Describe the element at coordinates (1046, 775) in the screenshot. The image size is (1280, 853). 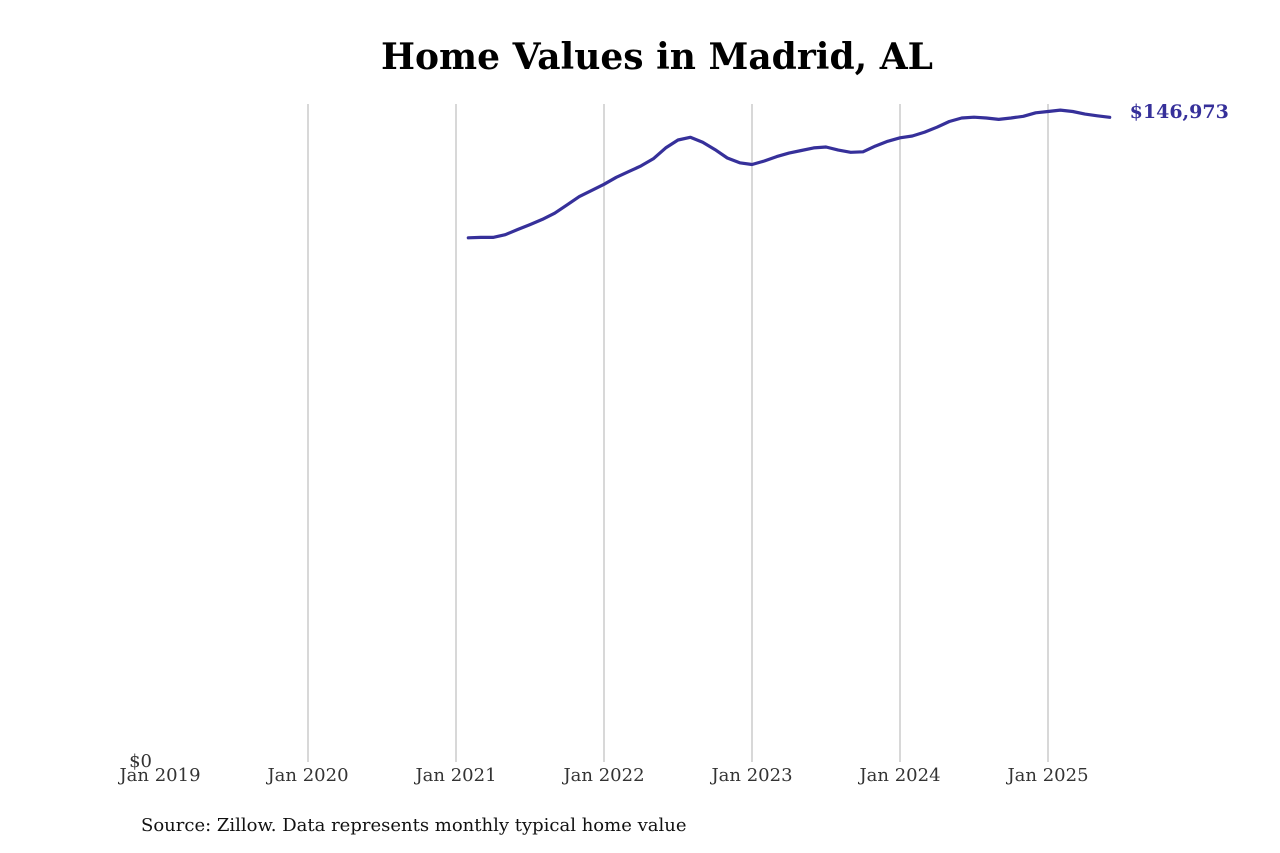
I see `x-tick-label: Jan 2025` at that location.